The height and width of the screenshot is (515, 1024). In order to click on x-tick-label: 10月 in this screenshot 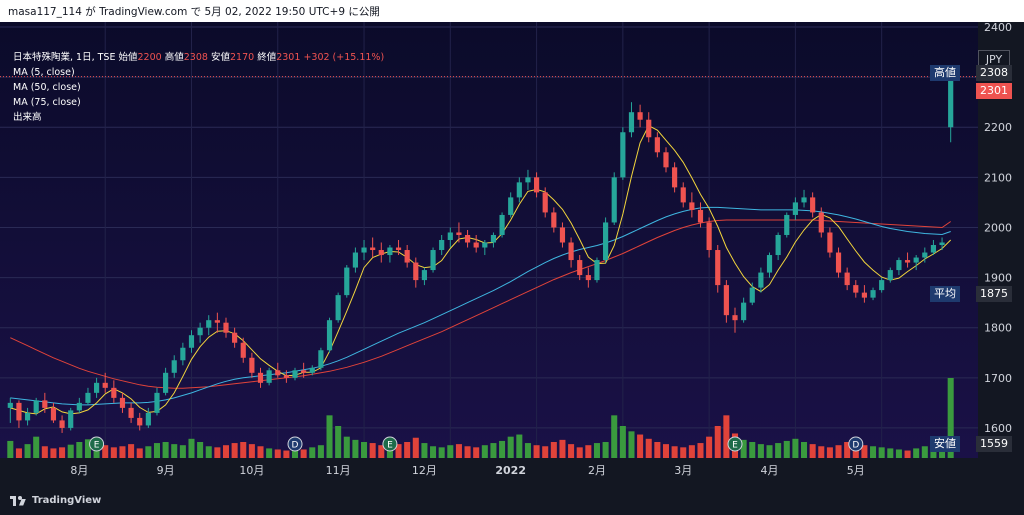, I will do `click(251, 470)`.